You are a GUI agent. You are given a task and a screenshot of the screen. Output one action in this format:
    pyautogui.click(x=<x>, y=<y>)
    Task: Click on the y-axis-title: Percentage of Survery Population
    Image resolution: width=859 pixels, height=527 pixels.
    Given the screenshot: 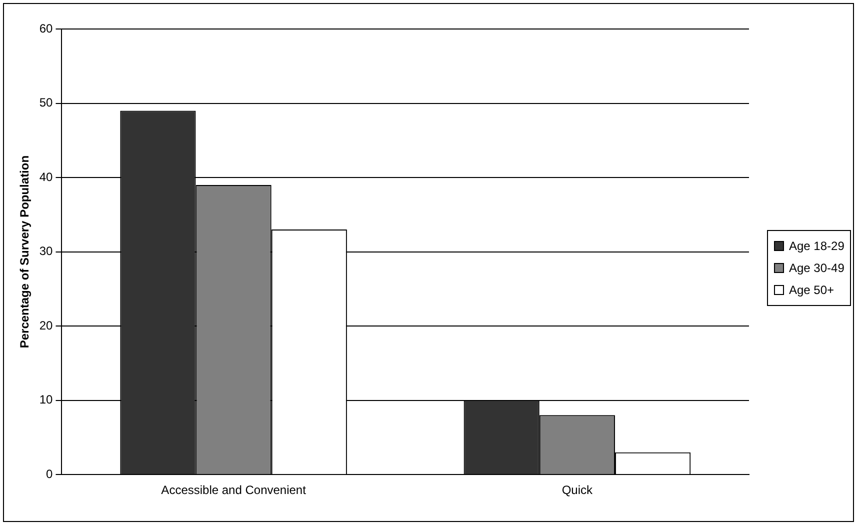 What is the action you would take?
    pyautogui.click(x=25, y=251)
    